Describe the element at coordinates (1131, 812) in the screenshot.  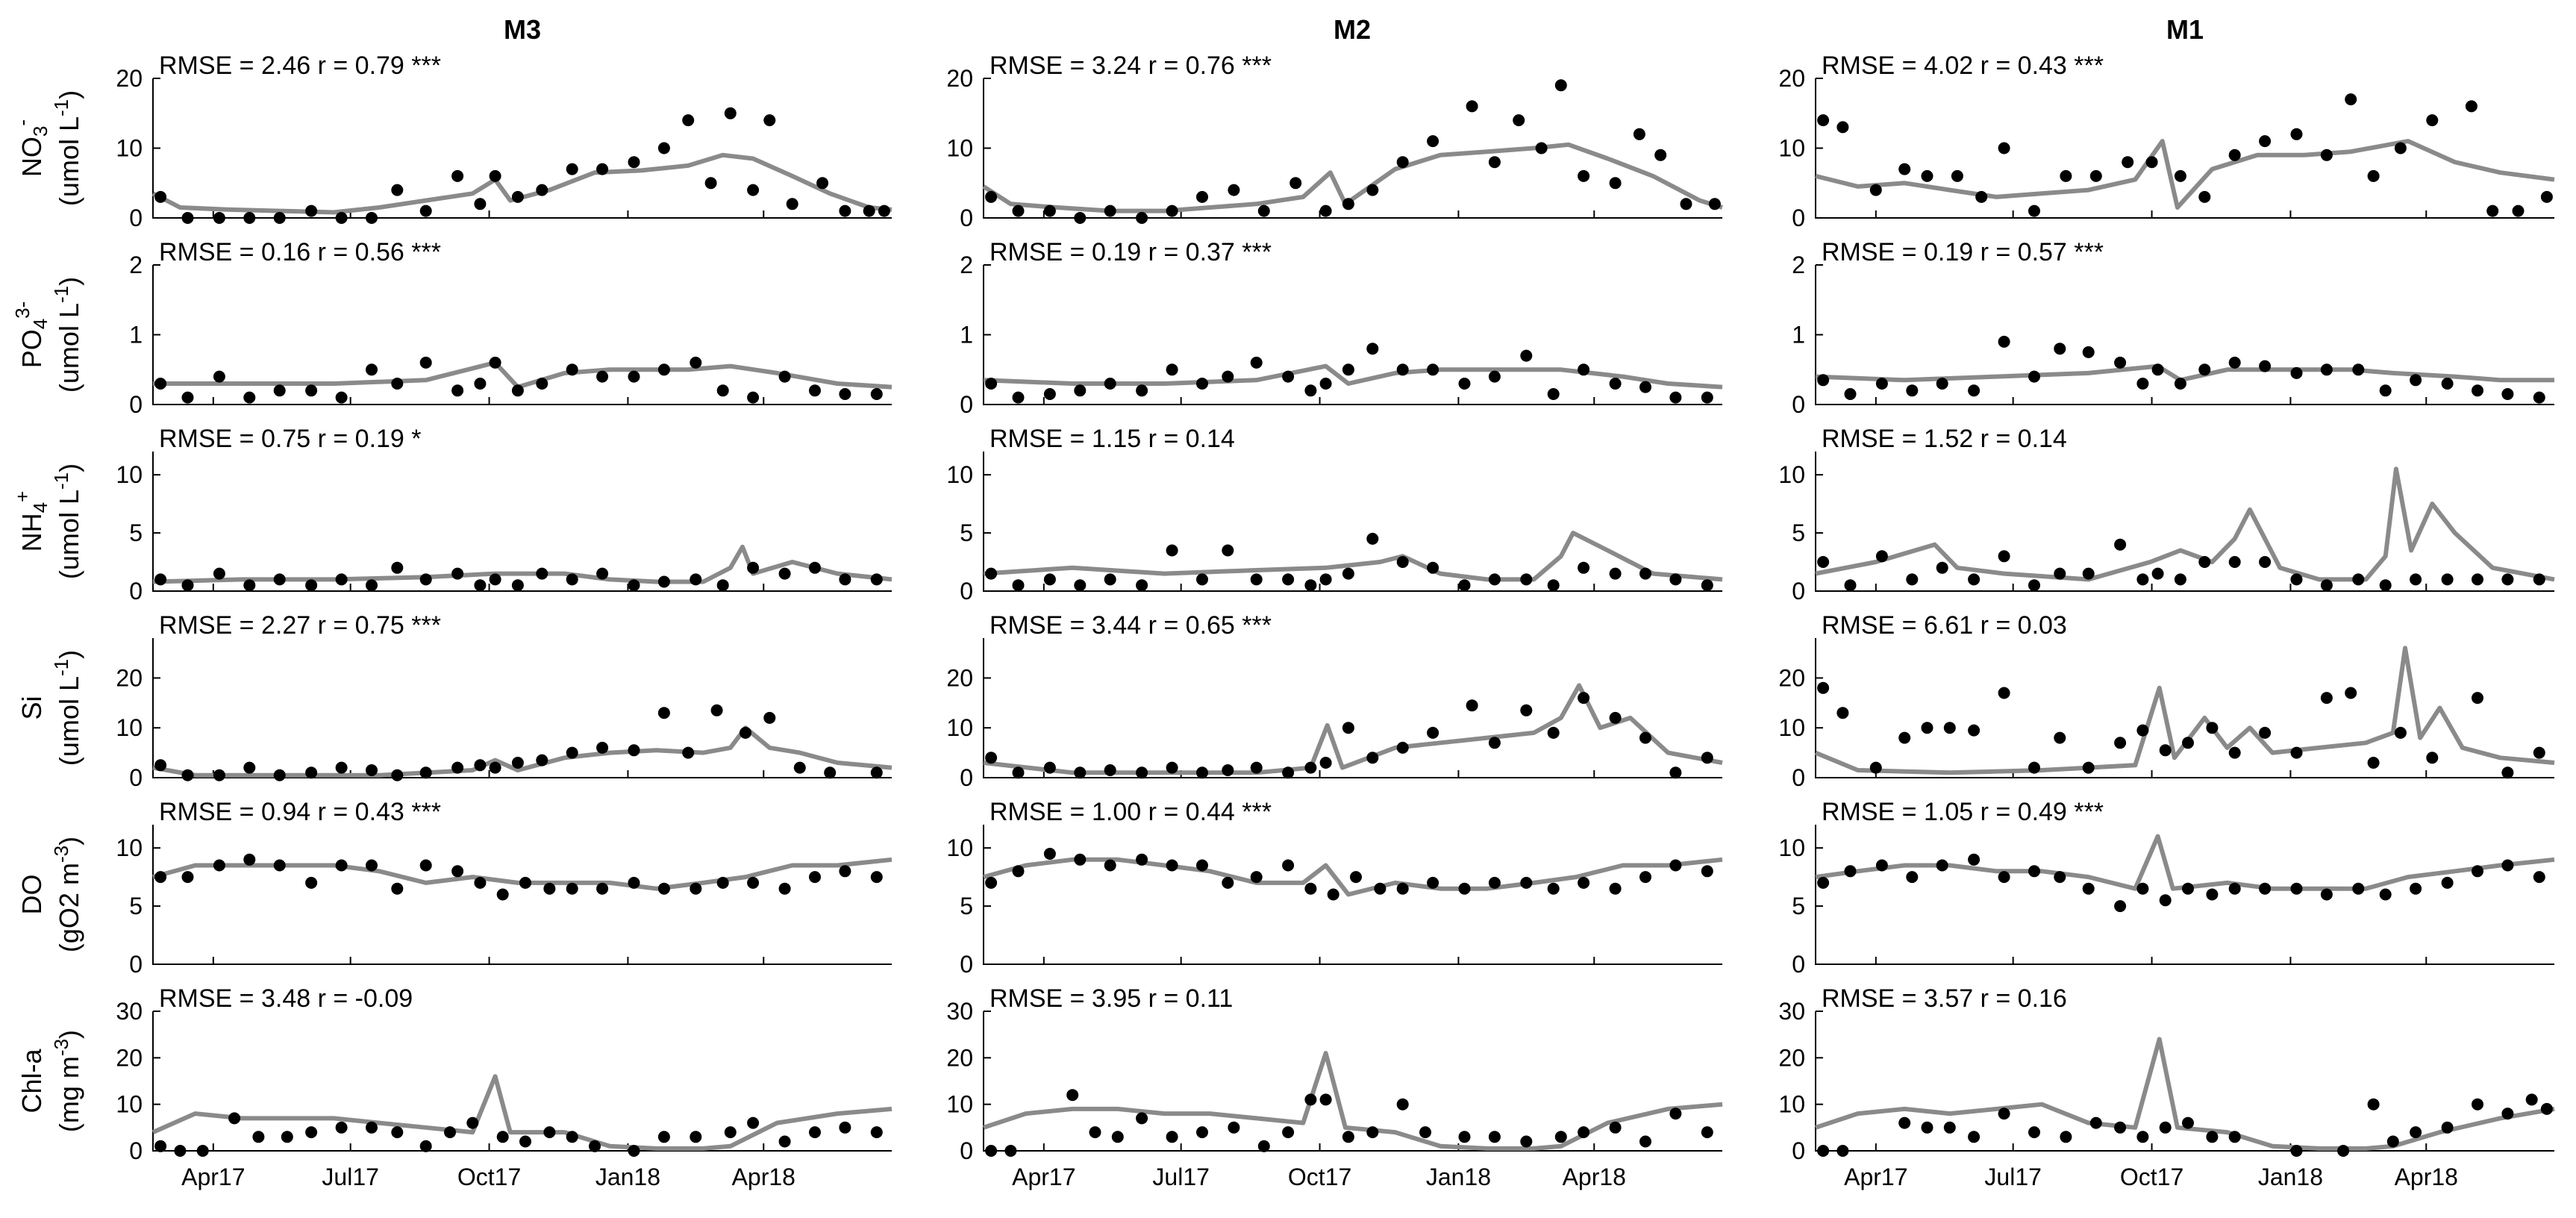
I see `stats-label: RMSE = 1.00 r = 0.44 ***` at that location.